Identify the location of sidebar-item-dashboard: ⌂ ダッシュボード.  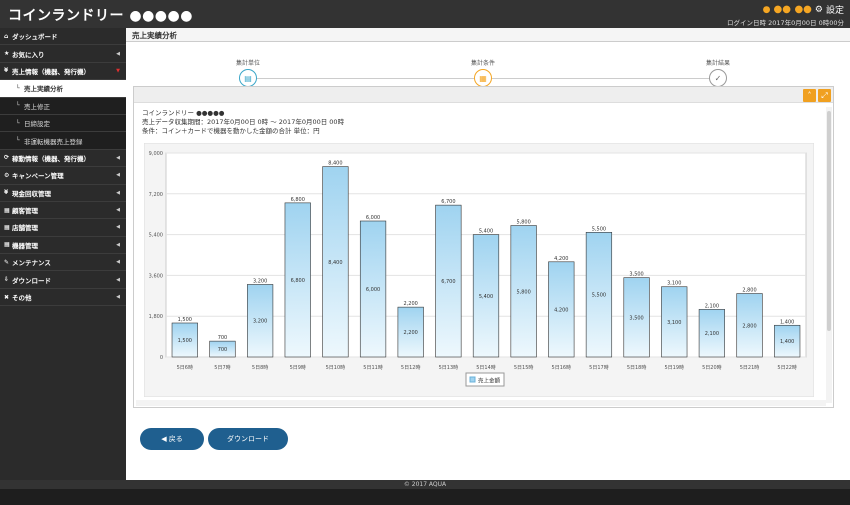
(63, 37).